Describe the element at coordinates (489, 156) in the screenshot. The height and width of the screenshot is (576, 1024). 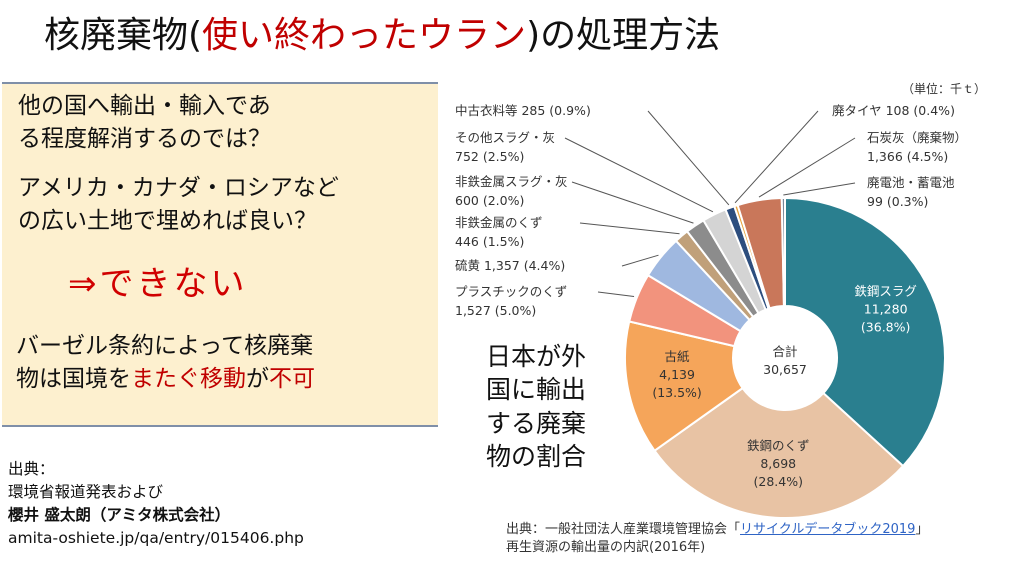
I see `slice-752-label-value: 752 (2.5%)` at that location.